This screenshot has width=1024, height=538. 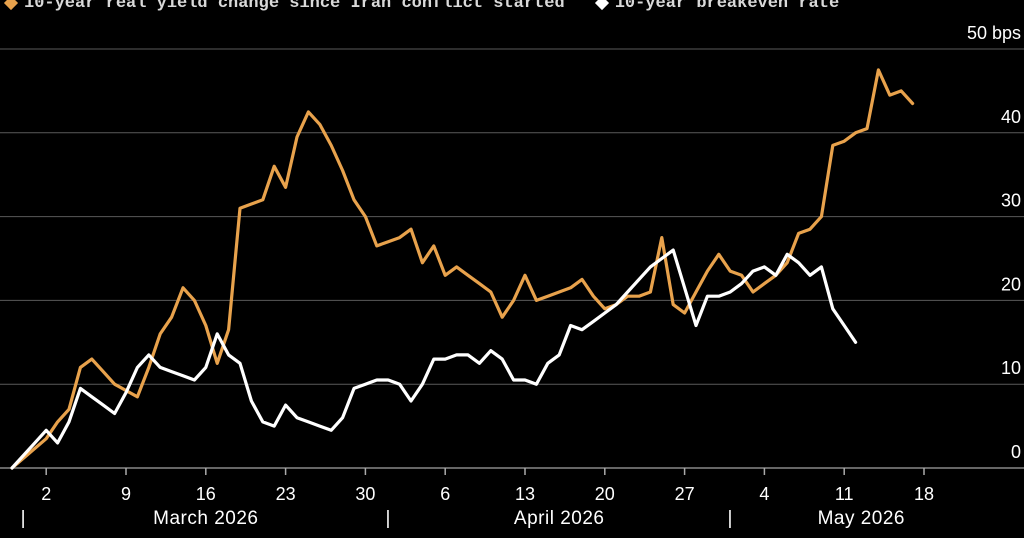 What do you see at coordinates (205, 518) in the screenshot?
I see `month-label: March 2026` at bounding box center [205, 518].